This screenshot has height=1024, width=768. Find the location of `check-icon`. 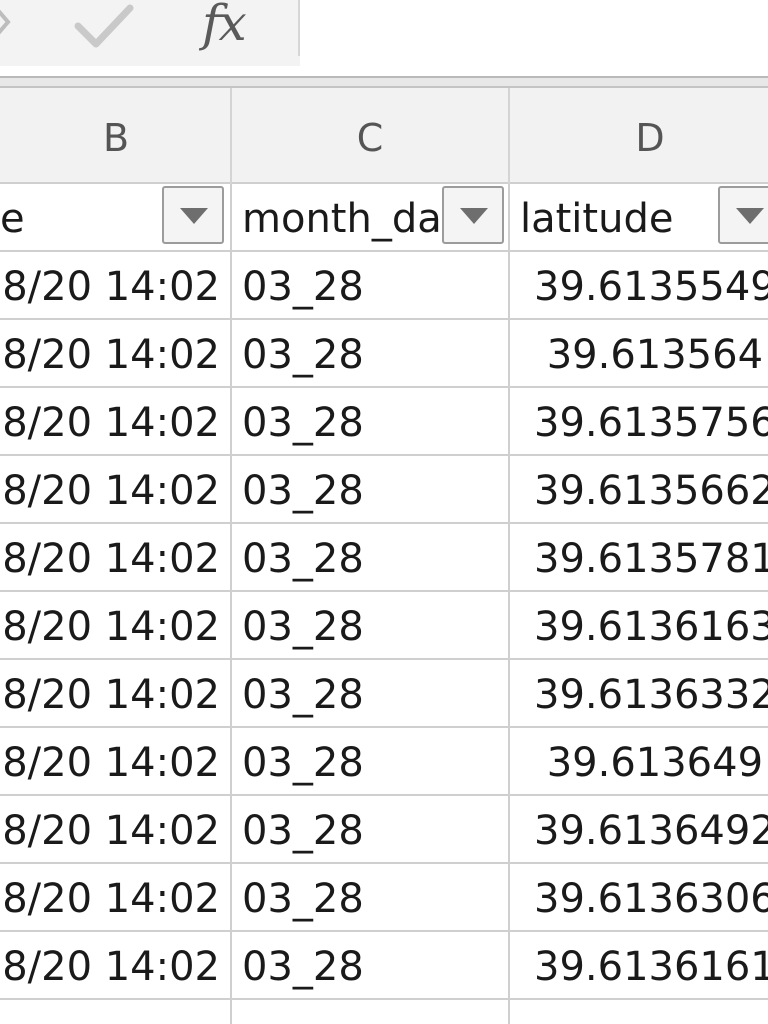

check-icon is located at coordinates (104, 26).